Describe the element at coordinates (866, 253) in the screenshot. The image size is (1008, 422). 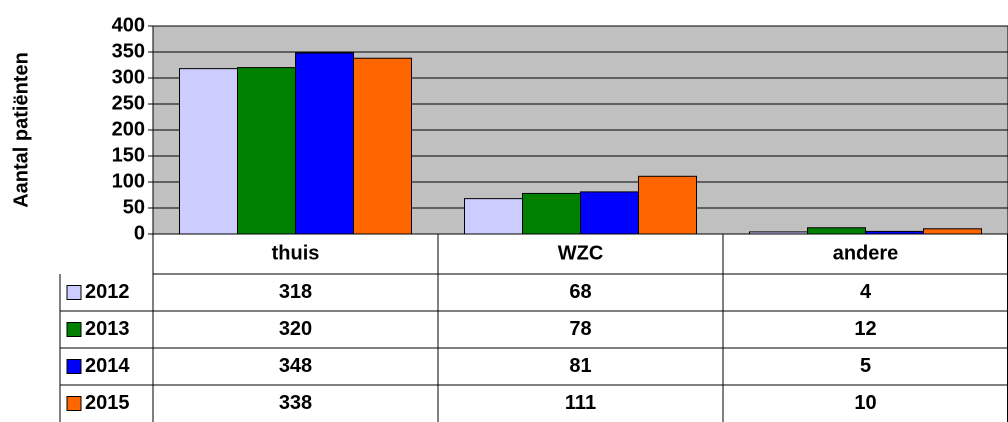
I see `x-tick-label: andere` at that location.